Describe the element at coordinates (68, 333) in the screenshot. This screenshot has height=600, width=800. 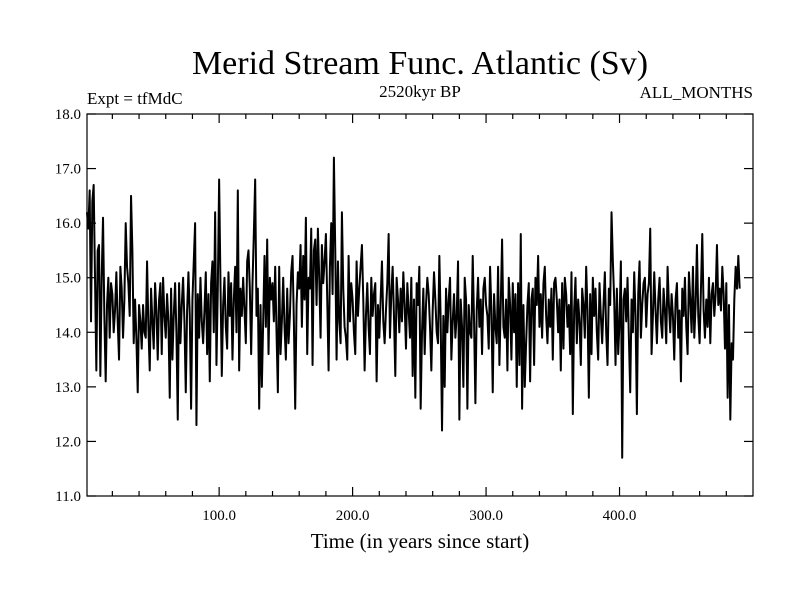
I see `y-tick-label: 14.0` at that location.